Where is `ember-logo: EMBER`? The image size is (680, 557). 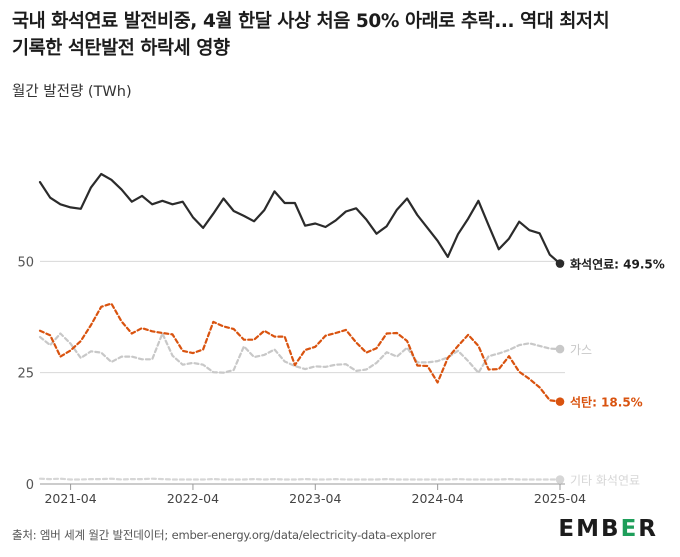 ember-logo: EMBER is located at coordinates (608, 529).